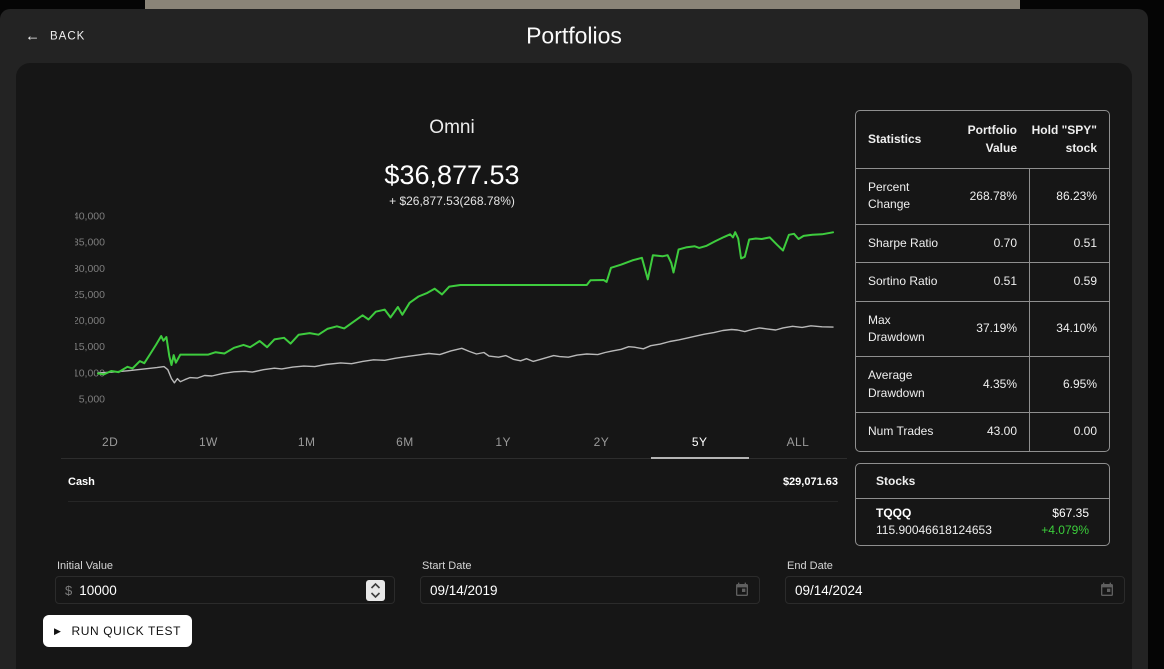  Describe the element at coordinates (999, 384) in the screenshot. I see `stat-portfolio-value: 4.35%` at that location.